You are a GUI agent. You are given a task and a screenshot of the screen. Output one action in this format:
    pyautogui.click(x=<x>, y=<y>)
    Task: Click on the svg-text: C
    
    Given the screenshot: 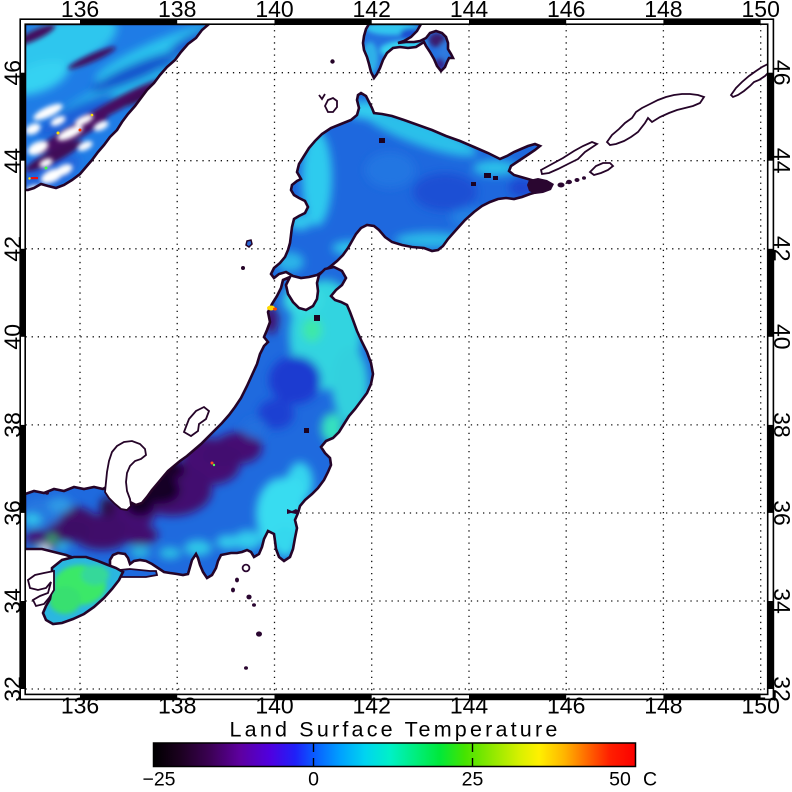 What is the action you would take?
    pyautogui.click(x=650, y=780)
    